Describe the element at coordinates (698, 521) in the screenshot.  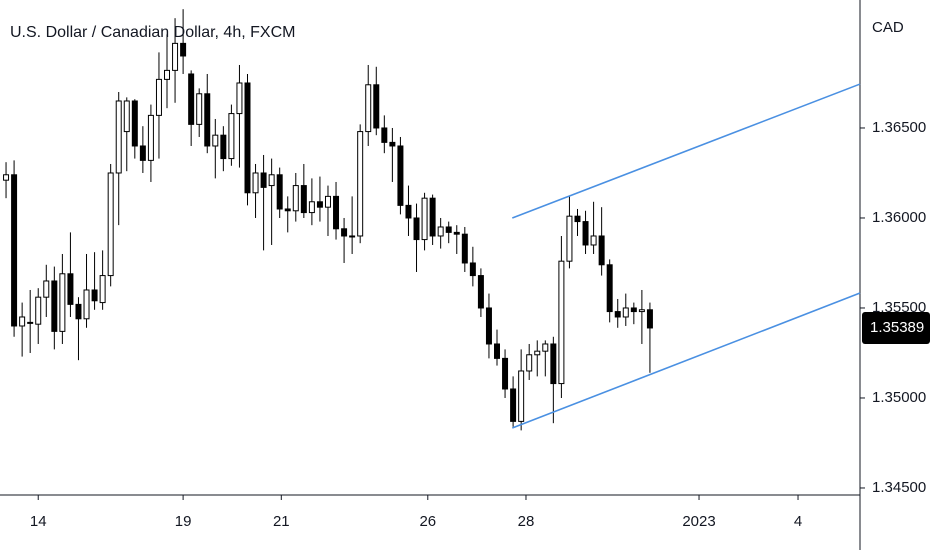
I see `x-tick-label: 2023` at that location.